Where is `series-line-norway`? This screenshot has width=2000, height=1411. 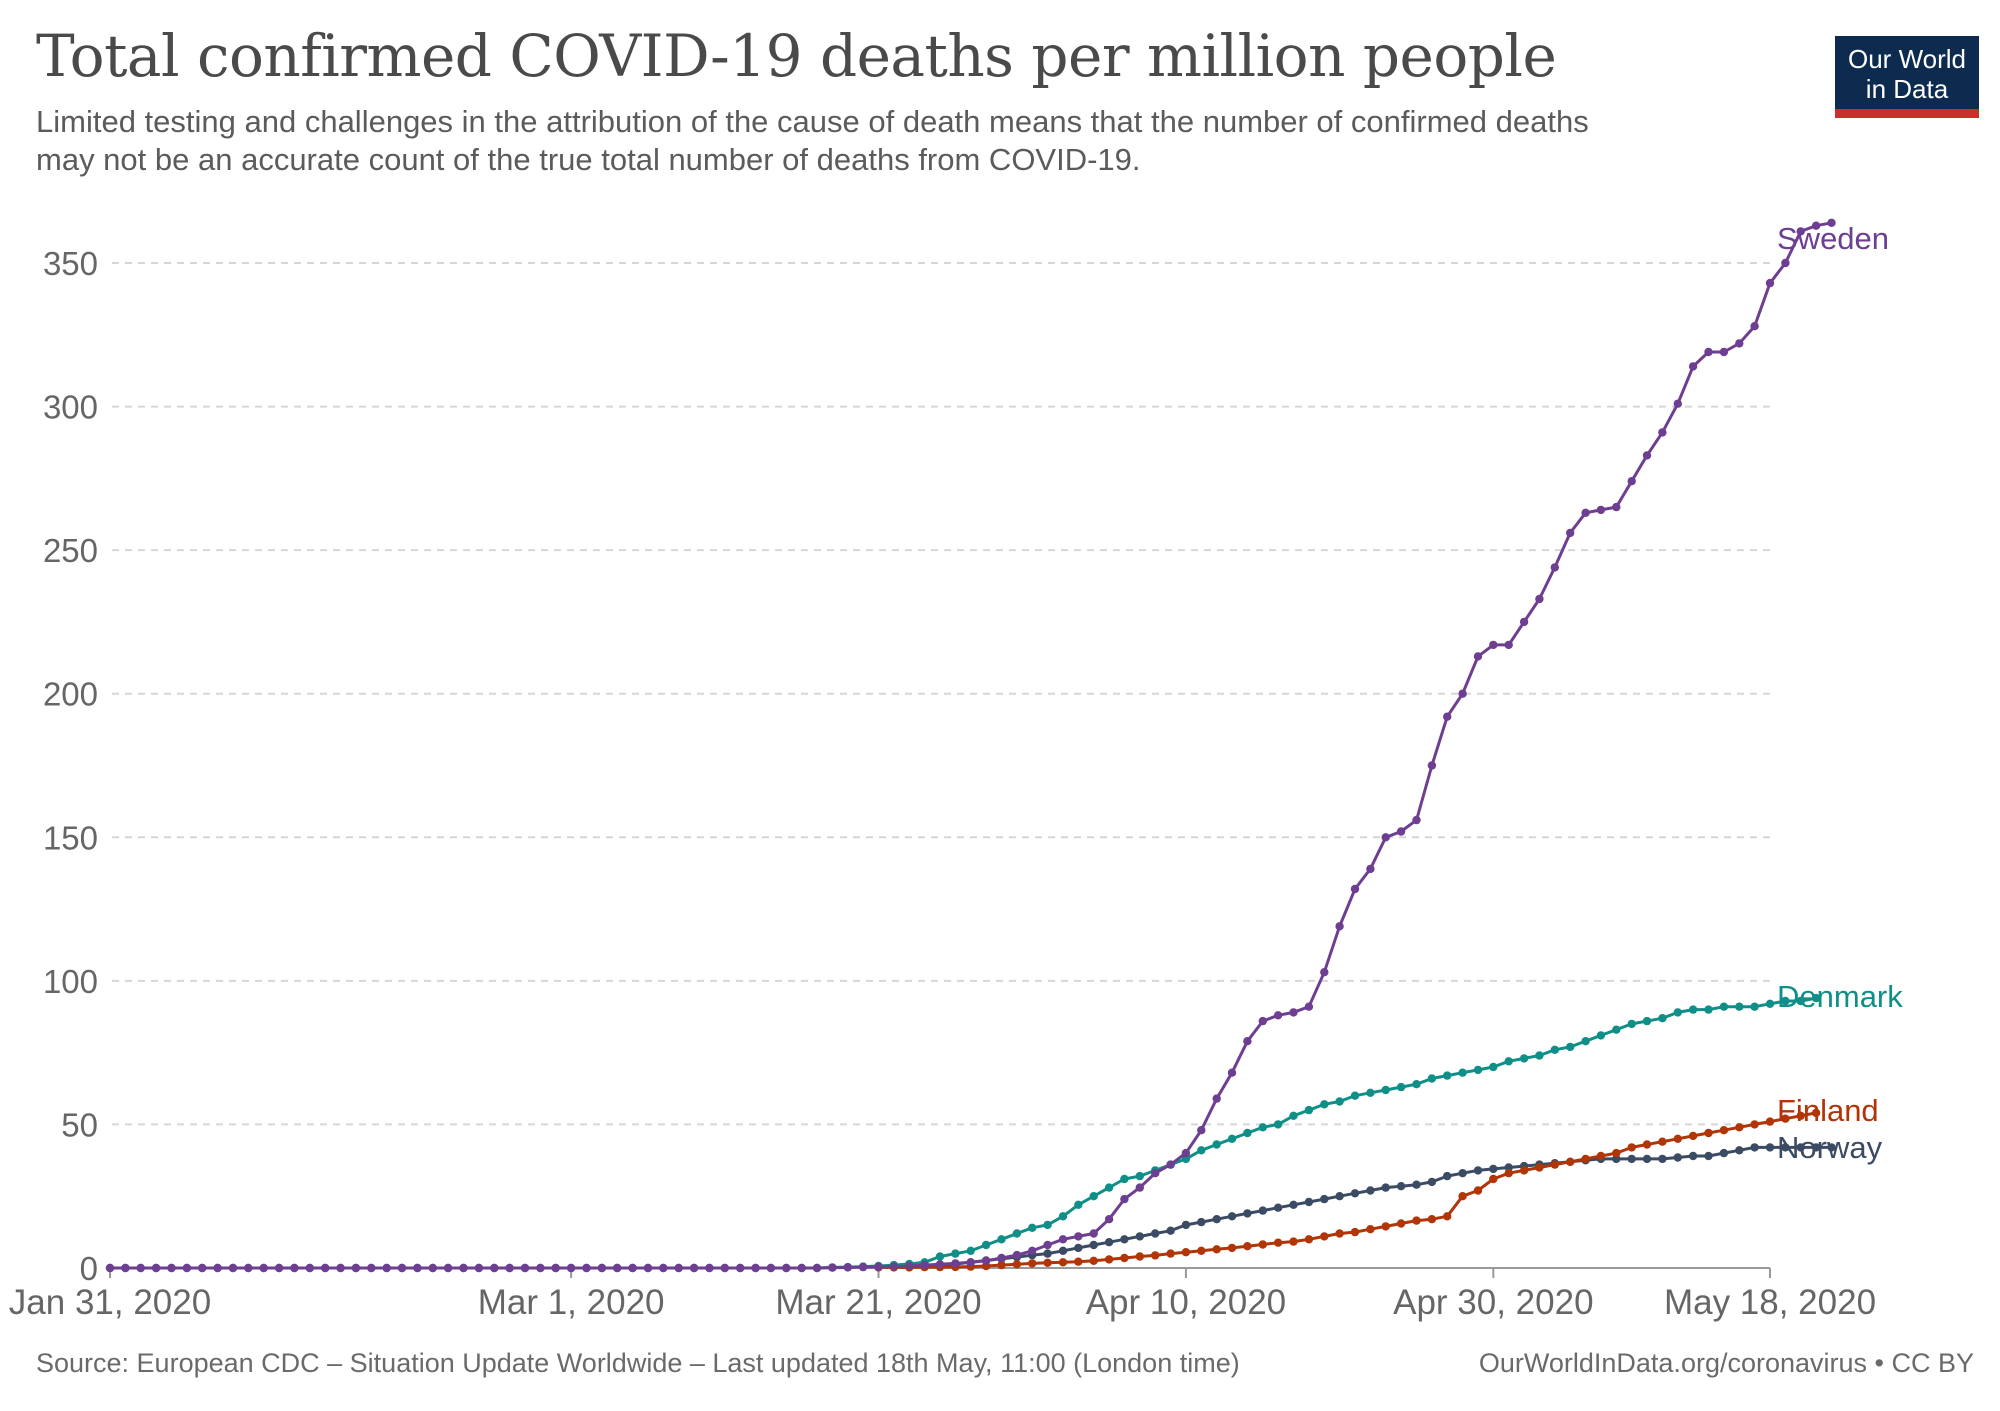 series-line-norway is located at coordinates (1355, 1207).